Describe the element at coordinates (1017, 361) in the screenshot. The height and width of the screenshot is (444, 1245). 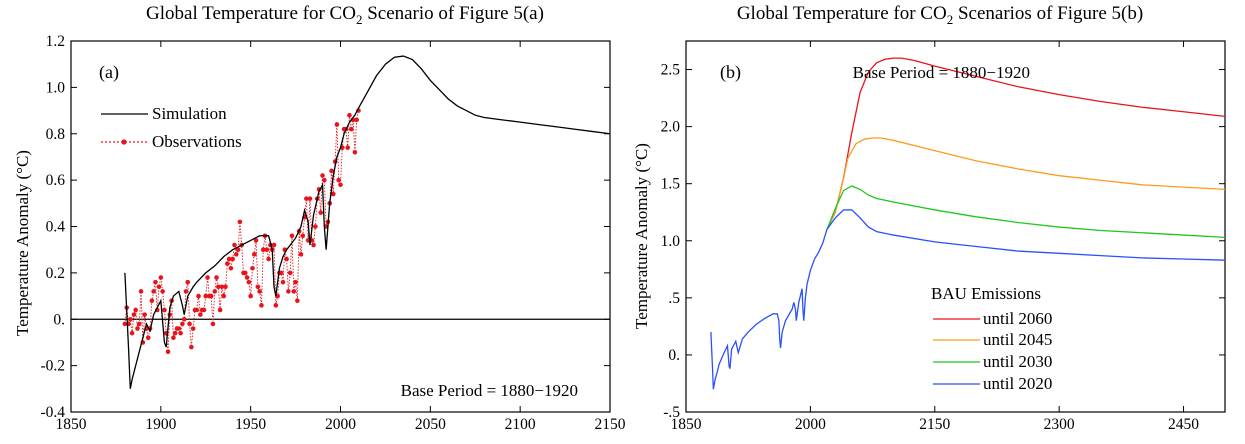
I see `legend-2030-label: until 2030` at that location.